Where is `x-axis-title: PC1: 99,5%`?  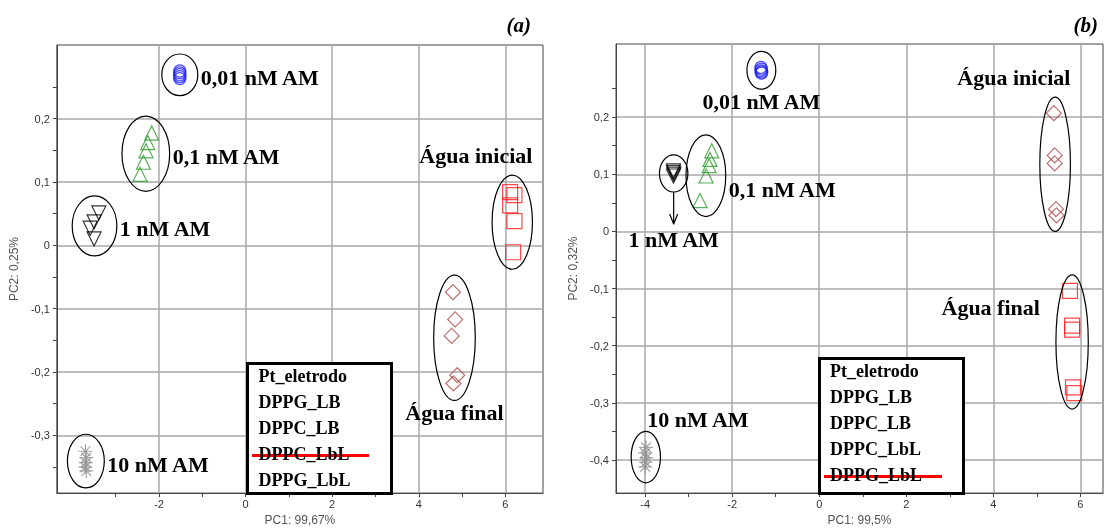
x-axis-title: PC1: 99,5% is located at coordinates (859, 520).